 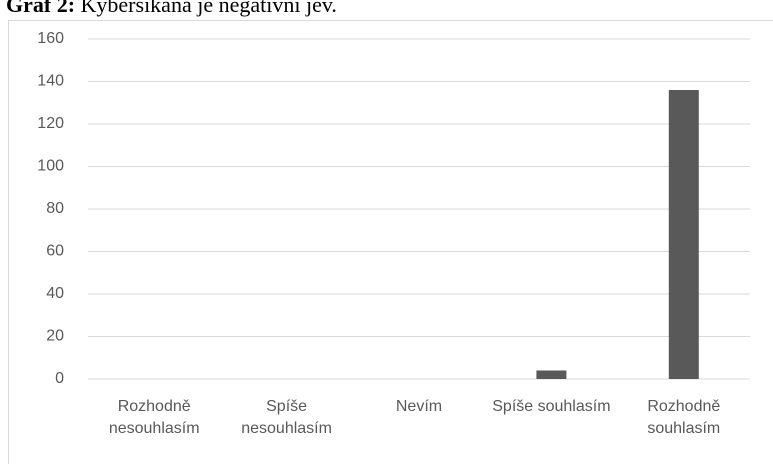 What do you see at coordinates (55, 336) in the screenshot?
I see `y-tick-label: 20` at bounding box center [55, 336].